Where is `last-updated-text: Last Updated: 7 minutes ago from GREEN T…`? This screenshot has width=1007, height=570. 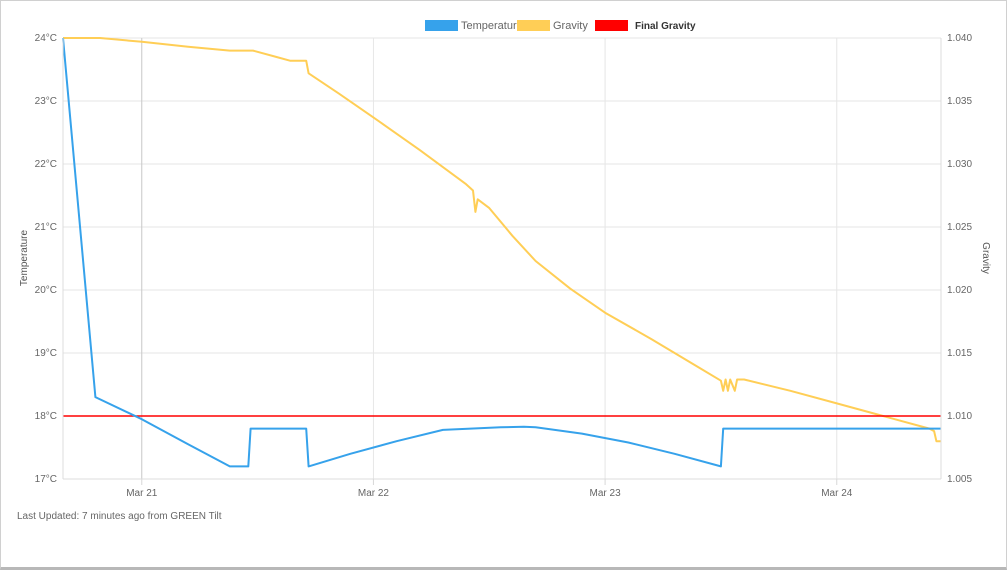 last-updated-text: Last Updated: 7 minutes ago from GREEN T… is located at coordinates (119, 516).